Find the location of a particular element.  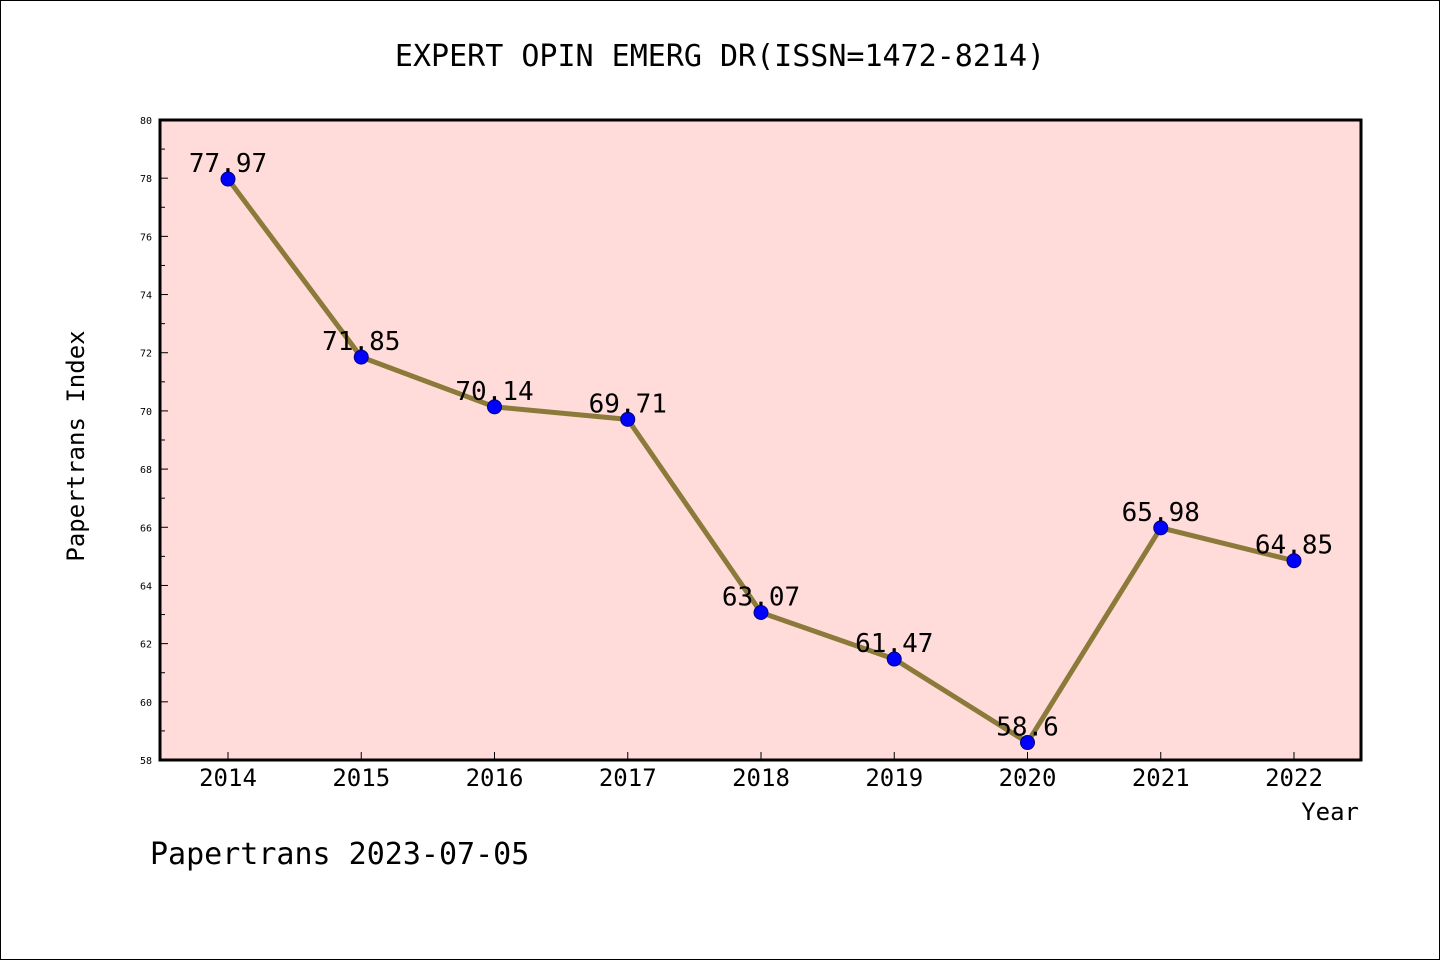

y-tick-label: 60 is located at coordinates (146, 703).